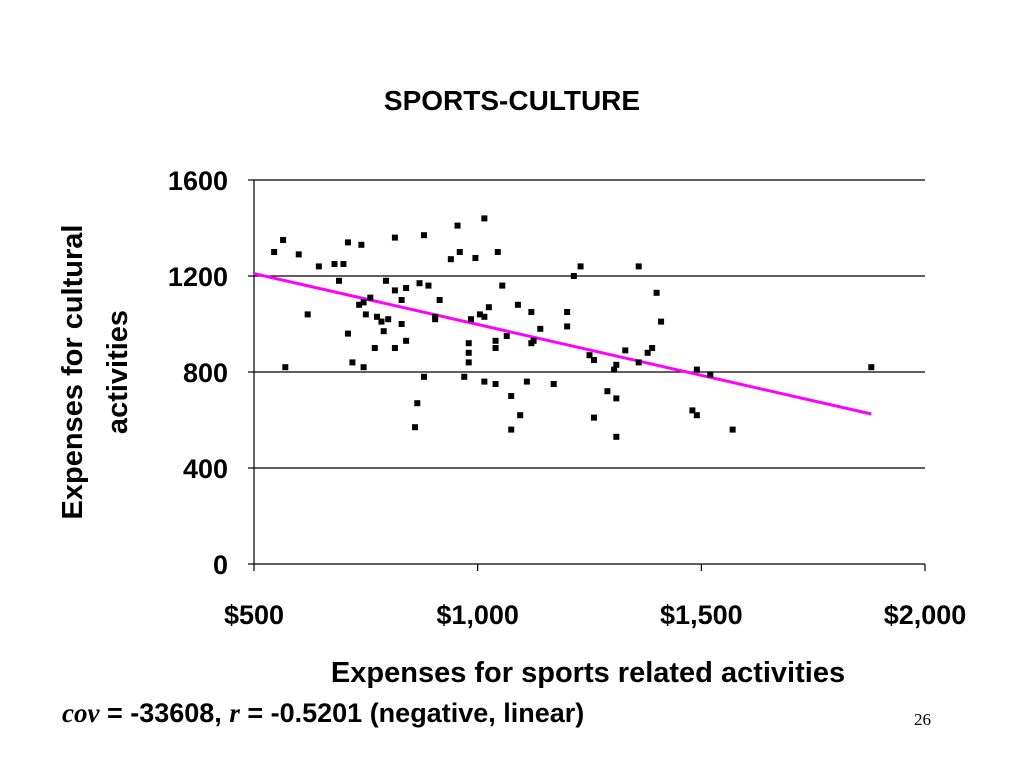  I want to click on trendline, so click(562, 344).